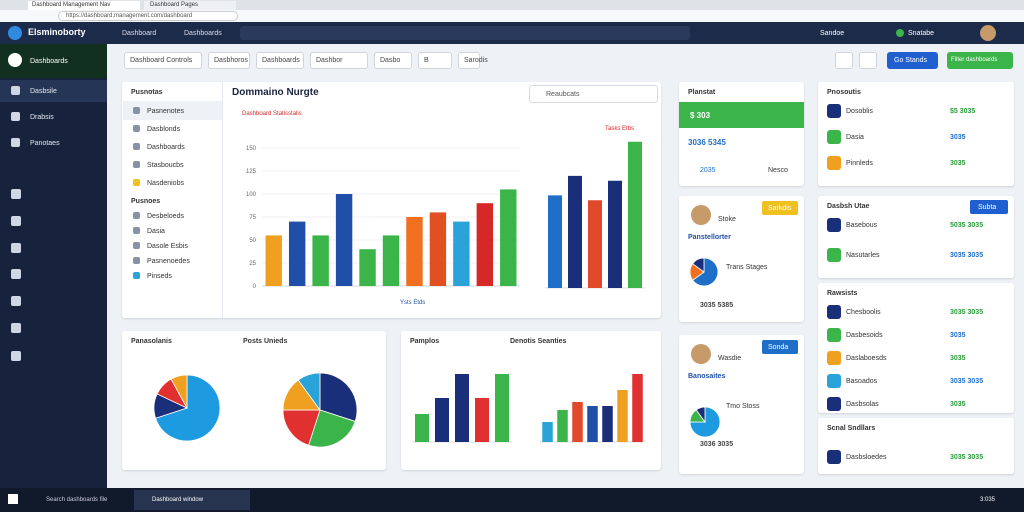 The image size is (1024, 512). Describe the element at coordinates (862, 404) in the screenshot. I see `row-label: Dasbsolas` at that location.